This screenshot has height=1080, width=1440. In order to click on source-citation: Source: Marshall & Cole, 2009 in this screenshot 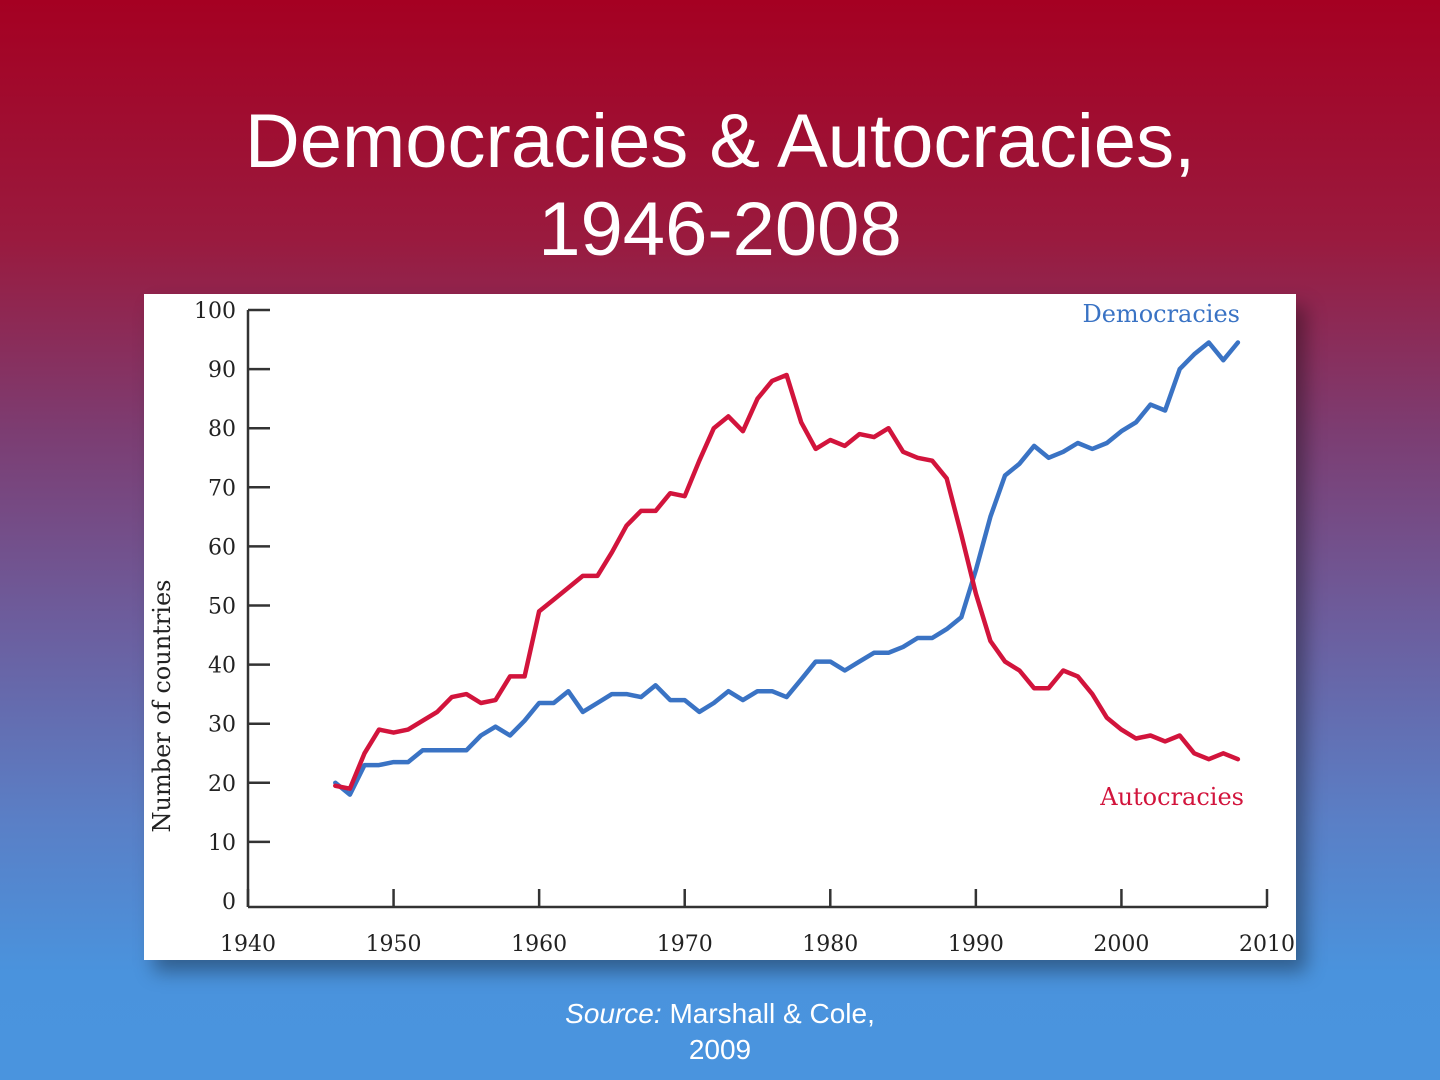, I will do `click(720, 1032)`.